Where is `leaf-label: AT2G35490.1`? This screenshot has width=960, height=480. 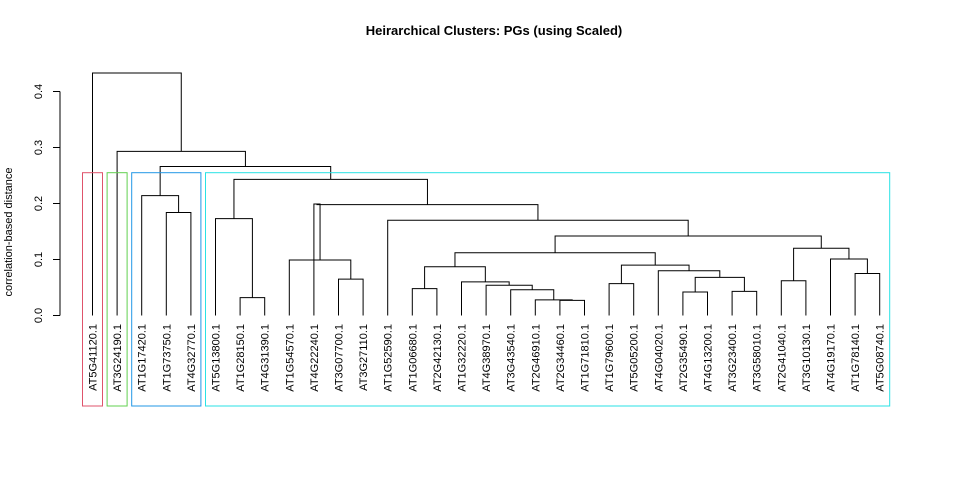
leaf-label: AT2G35490.1 is located at coordinates (684, 358).